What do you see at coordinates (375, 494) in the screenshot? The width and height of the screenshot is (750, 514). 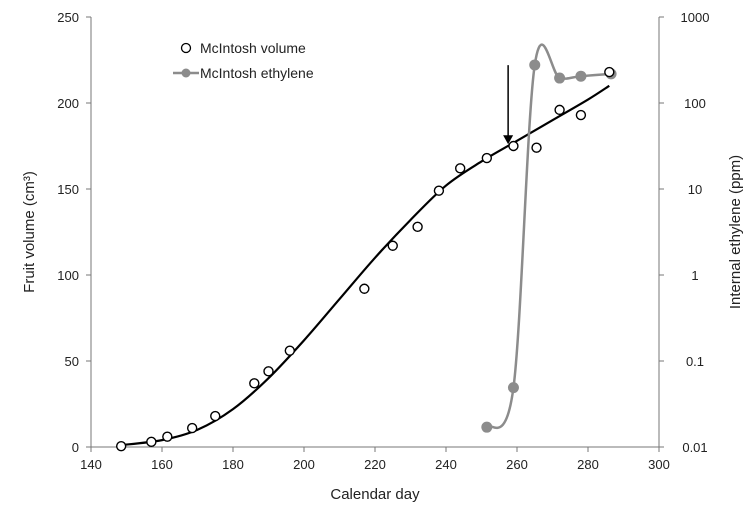 I see `x-axis-title: Calendar day` at bounding box center [375, 494].